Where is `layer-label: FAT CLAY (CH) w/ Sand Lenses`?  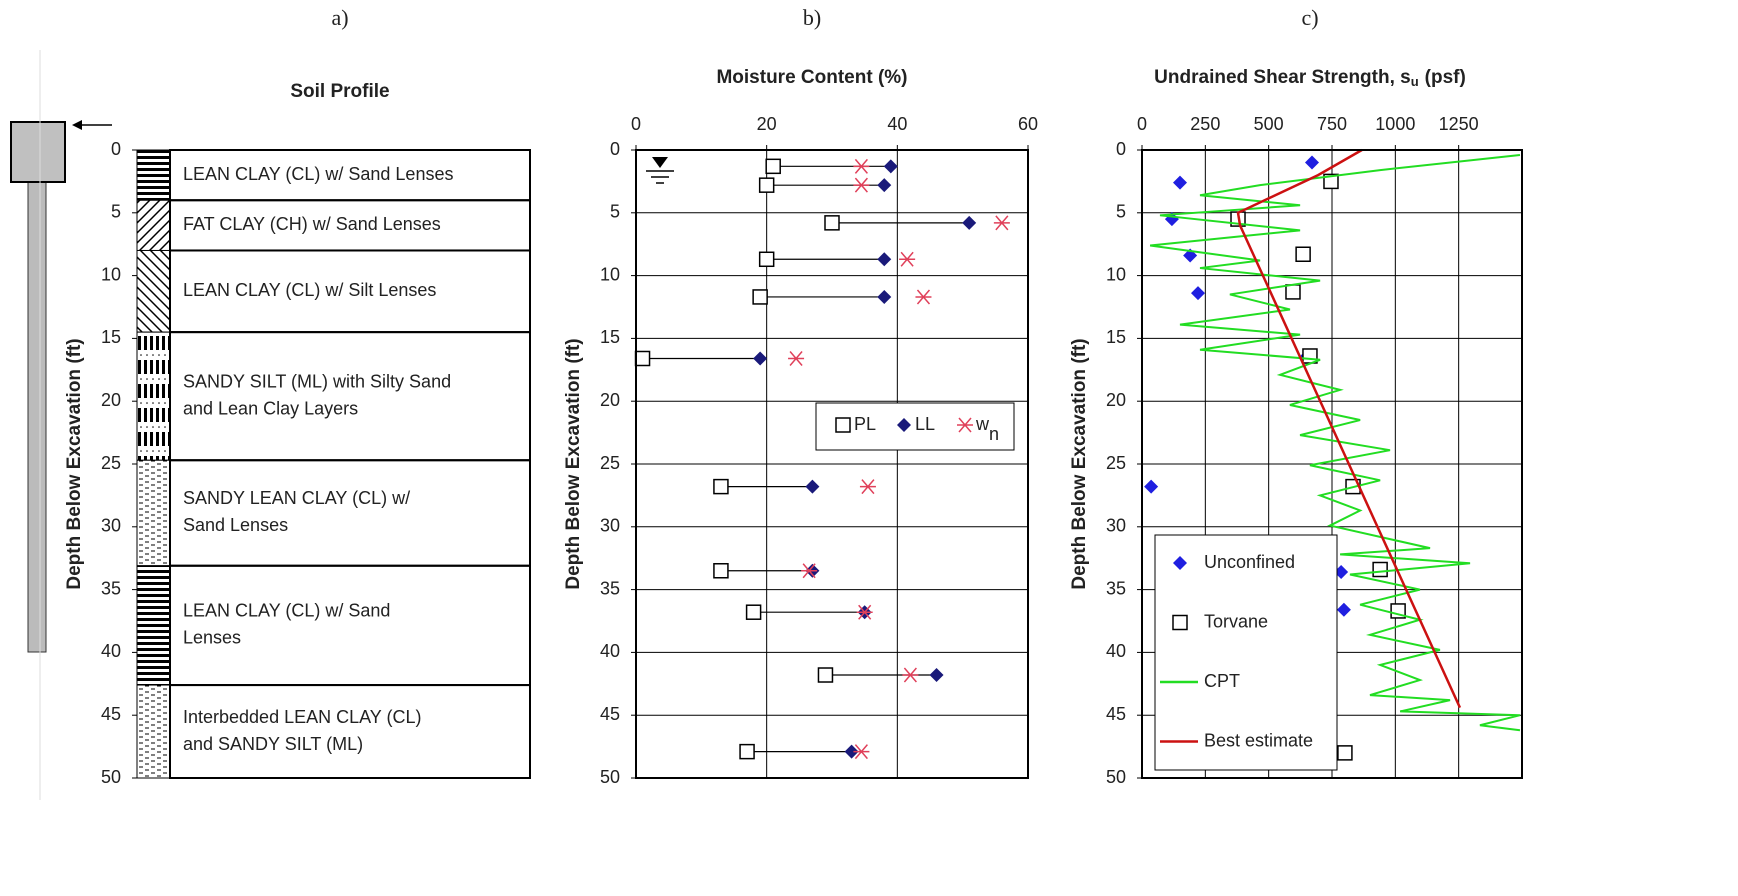 layer-label: FAT CLAY (CH) w/ Sand Lenses is located at coordinates (312, 224).